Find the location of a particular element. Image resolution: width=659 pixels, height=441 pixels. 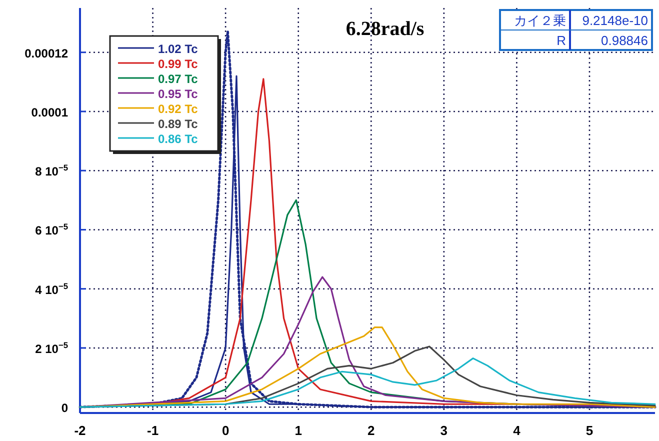

legend-label: 1.02 Tc is located at coordinates (178, 49).